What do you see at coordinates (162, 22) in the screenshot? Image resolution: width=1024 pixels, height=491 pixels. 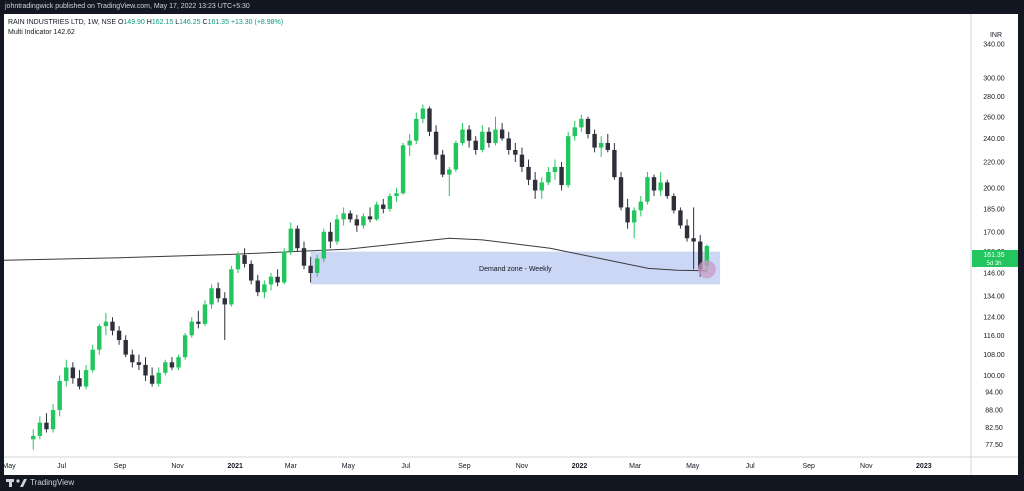 I see `high-value: 162.15` at bounding box center [162, 22].